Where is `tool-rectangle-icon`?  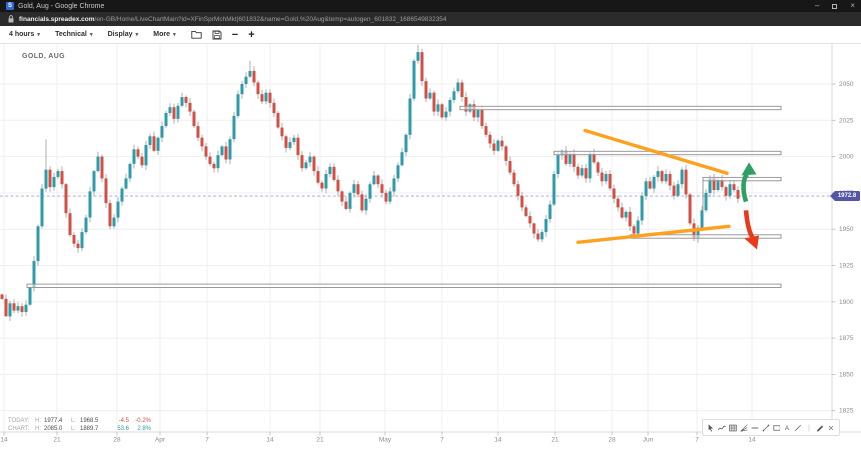
tool-rectangle-icon is located at coordinates (776, 428).